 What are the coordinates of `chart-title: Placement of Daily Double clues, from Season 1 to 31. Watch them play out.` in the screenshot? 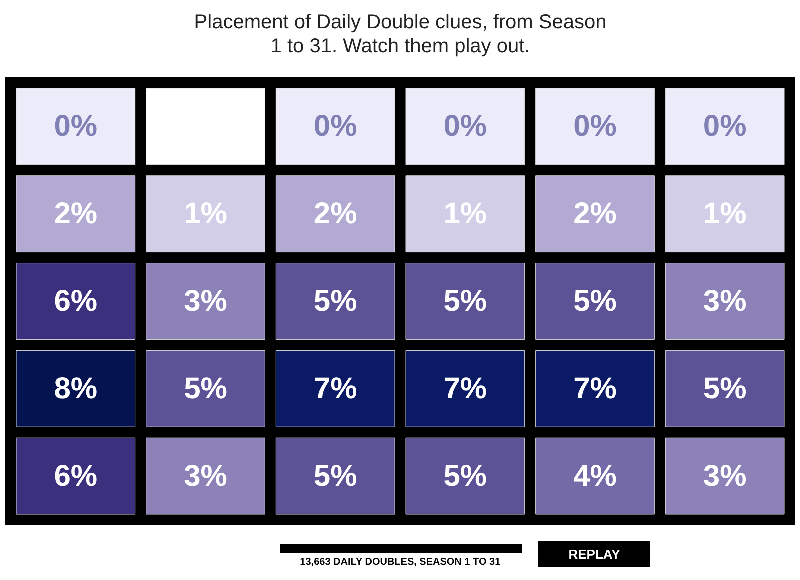 It's located at (400, 35).